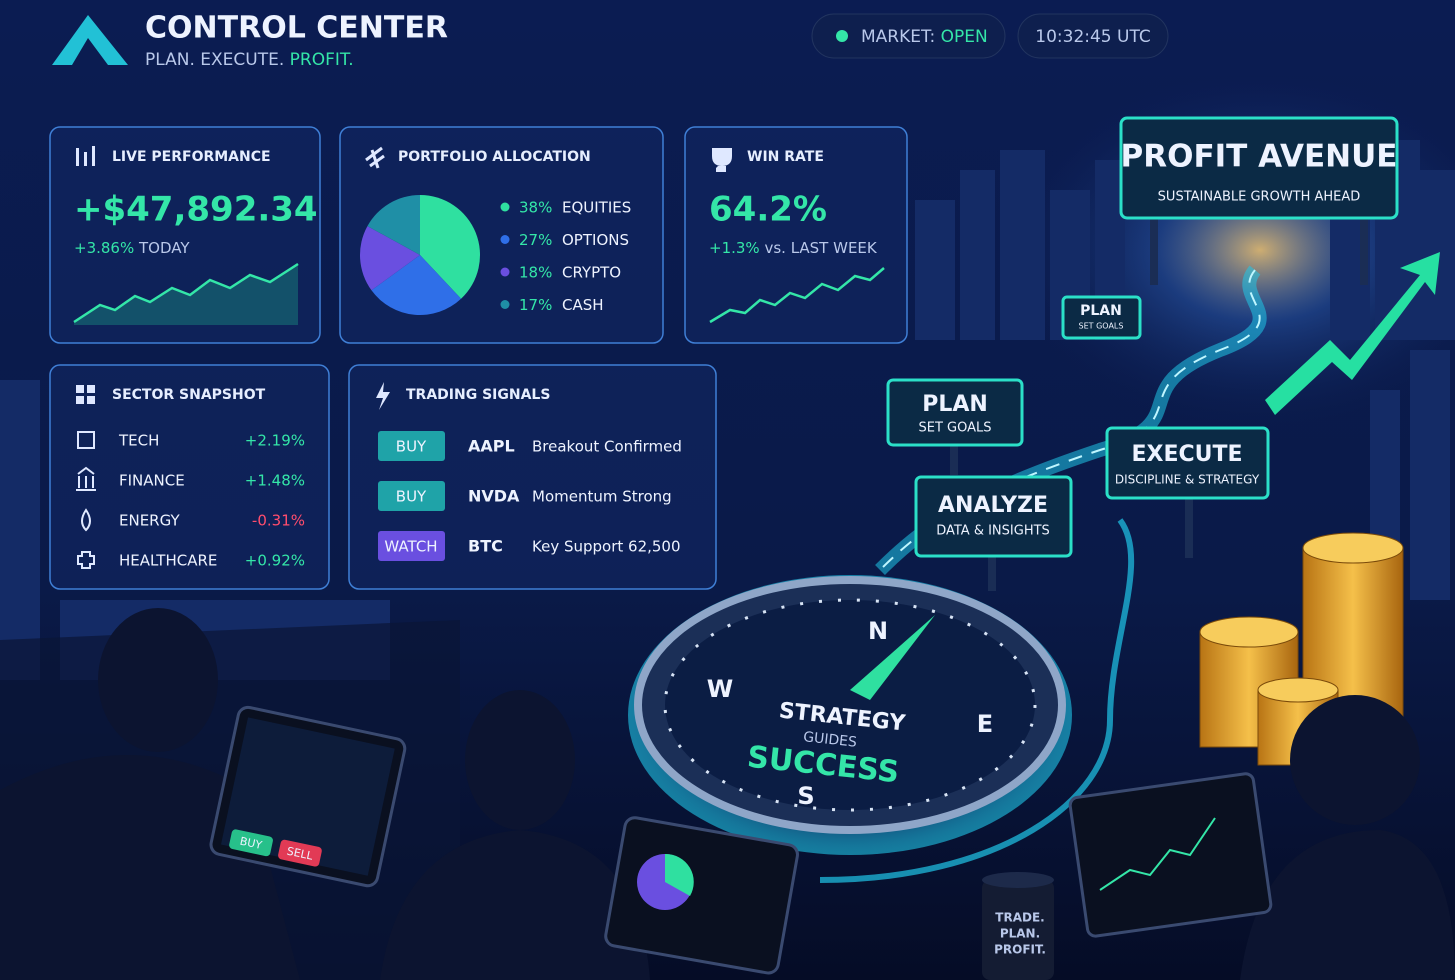 The width and height of the screenshot is (1455, 980). Describe the element at coordinates (607, 447) in the screenshot. I see `signal-note: Breakout Confirmed` at that location.